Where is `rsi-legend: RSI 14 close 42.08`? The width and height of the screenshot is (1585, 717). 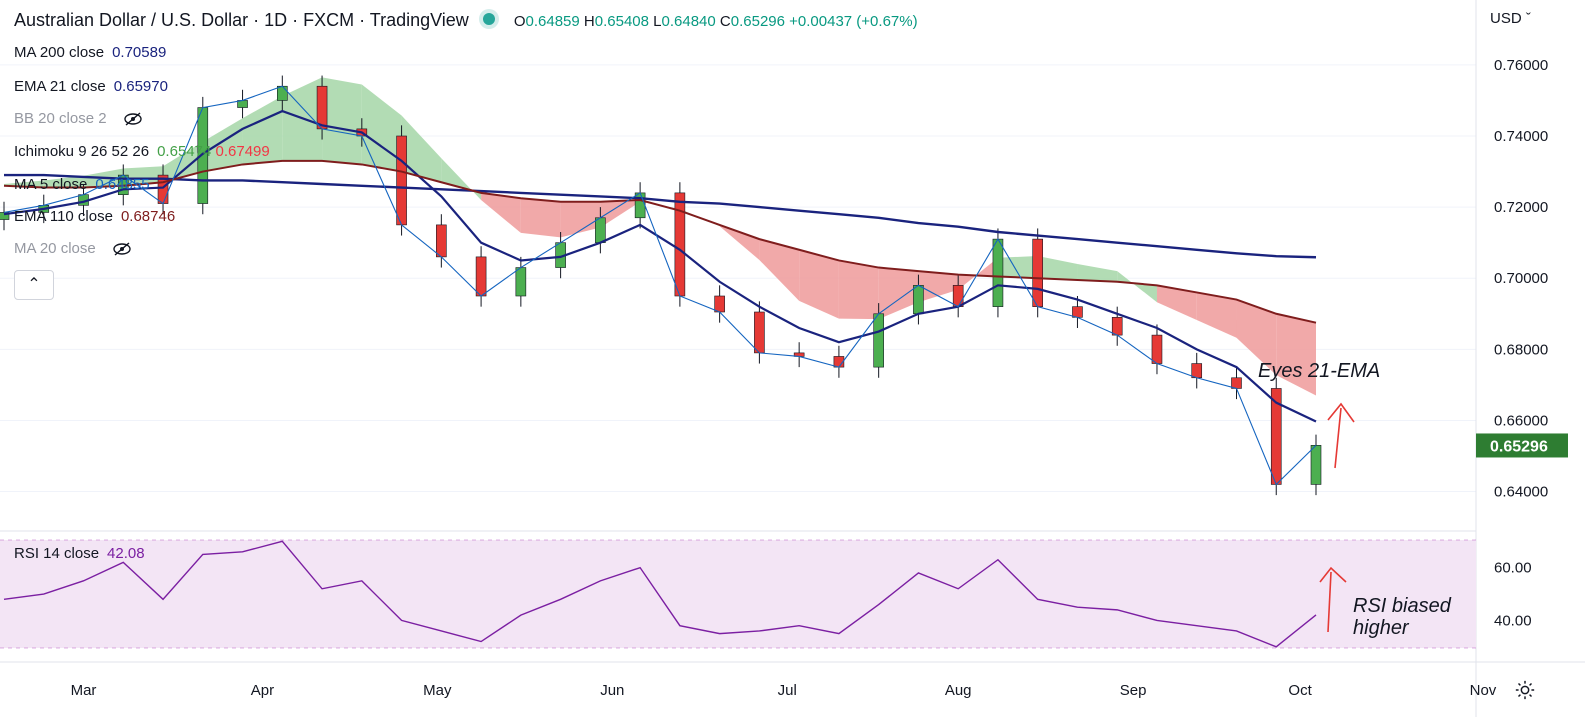
rsi-legend: RSI 14 close 42.08 is located at coordinates (79, 553).